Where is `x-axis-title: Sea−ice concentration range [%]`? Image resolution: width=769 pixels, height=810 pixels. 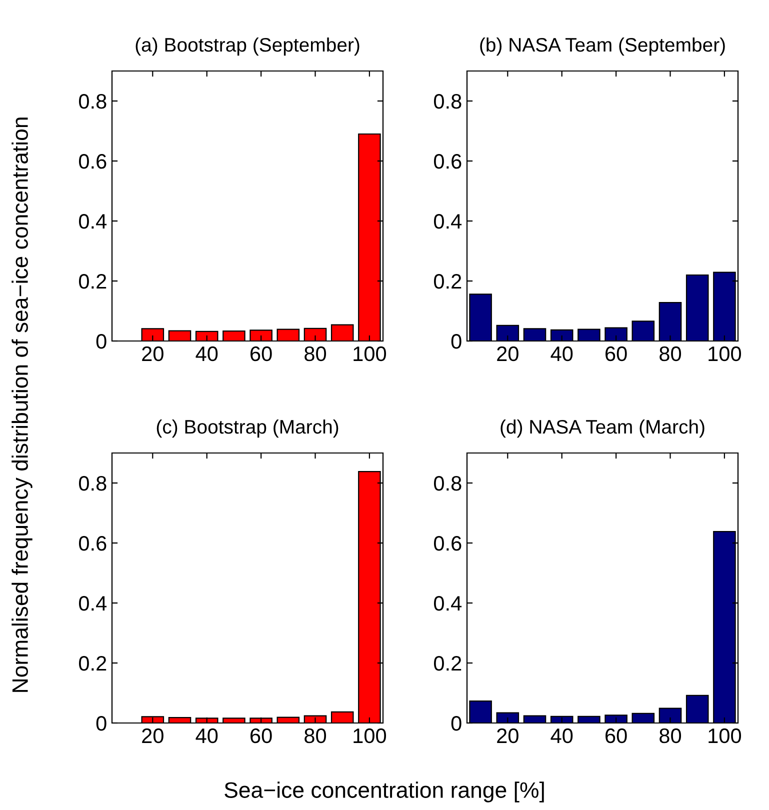
x-axis-title: Sea−ice concentration range [%] is located at coordinates (384, 792).